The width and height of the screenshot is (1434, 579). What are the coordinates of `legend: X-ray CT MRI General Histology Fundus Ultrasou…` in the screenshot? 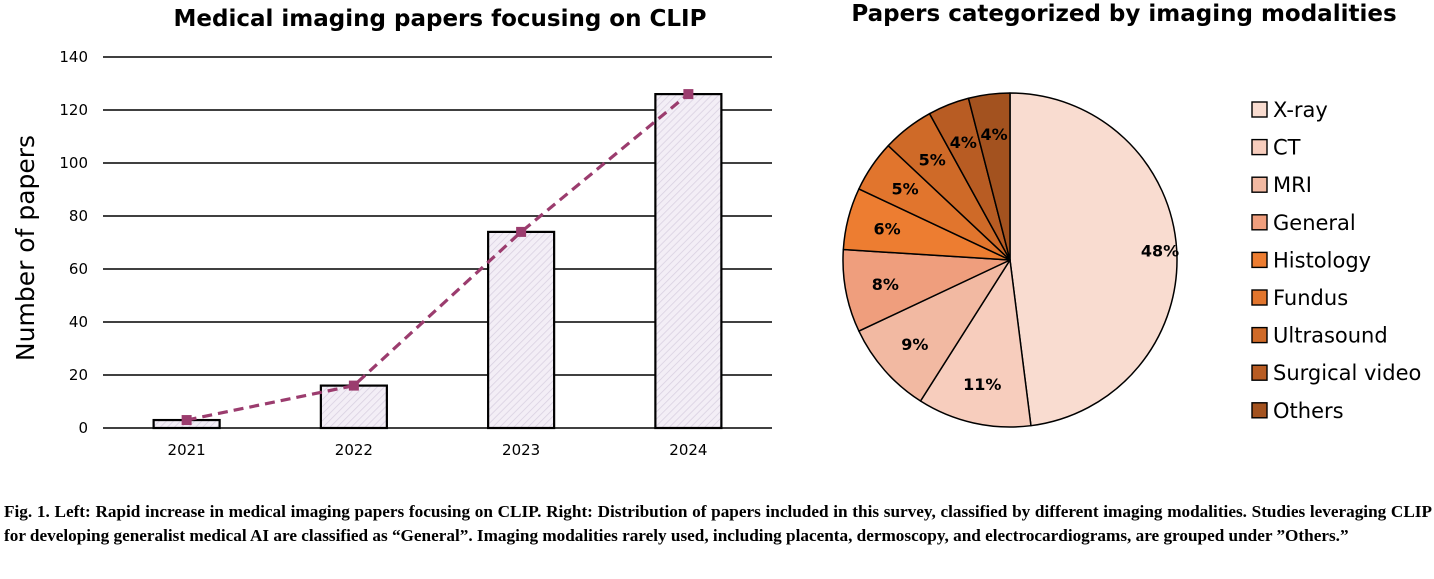 It's located at (1336, 260).